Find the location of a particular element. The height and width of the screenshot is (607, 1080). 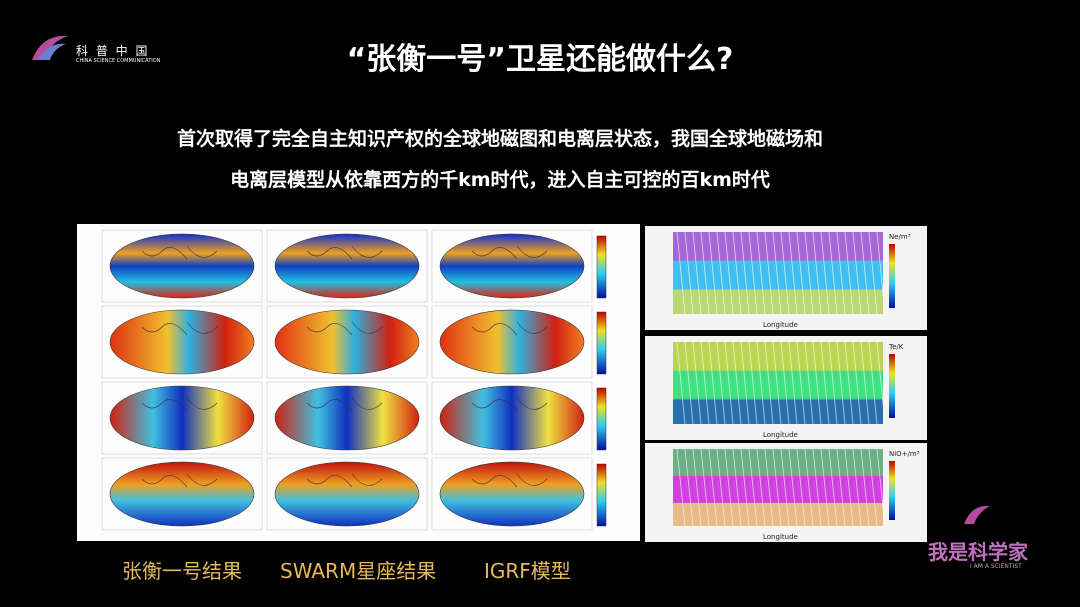

brand-icon is located at coordinates (977, 514).